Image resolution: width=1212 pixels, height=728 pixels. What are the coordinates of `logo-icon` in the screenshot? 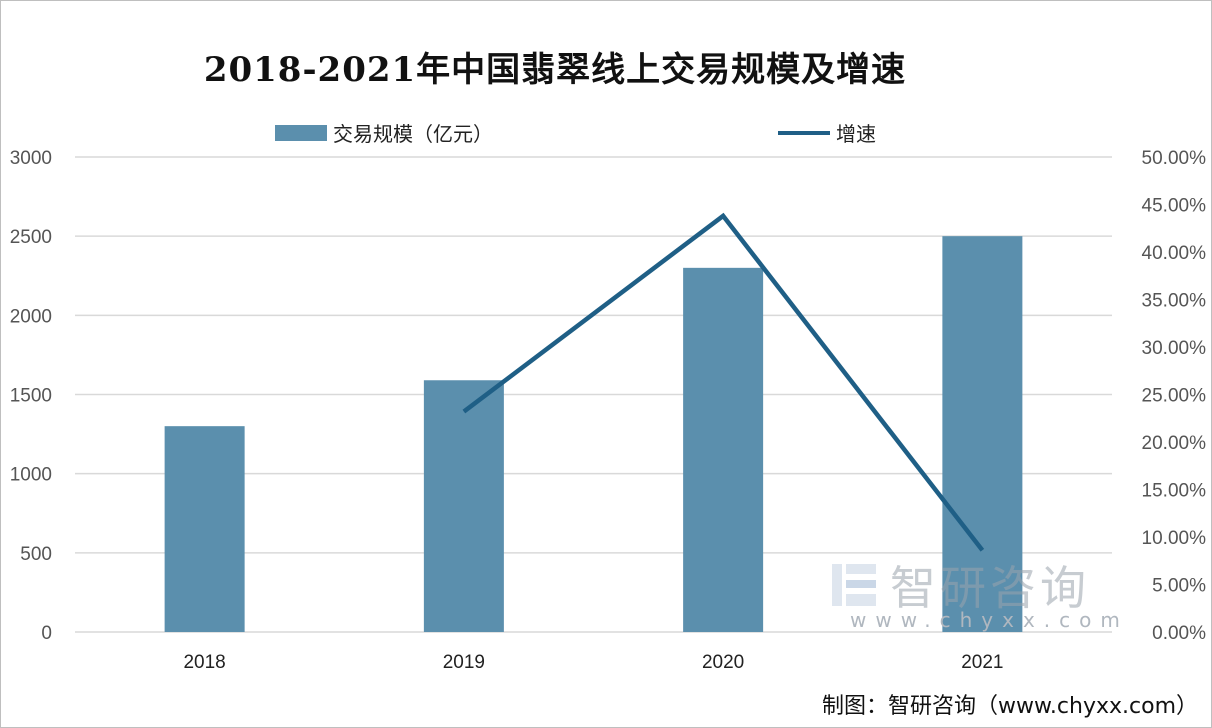 It's located at (854, 585).